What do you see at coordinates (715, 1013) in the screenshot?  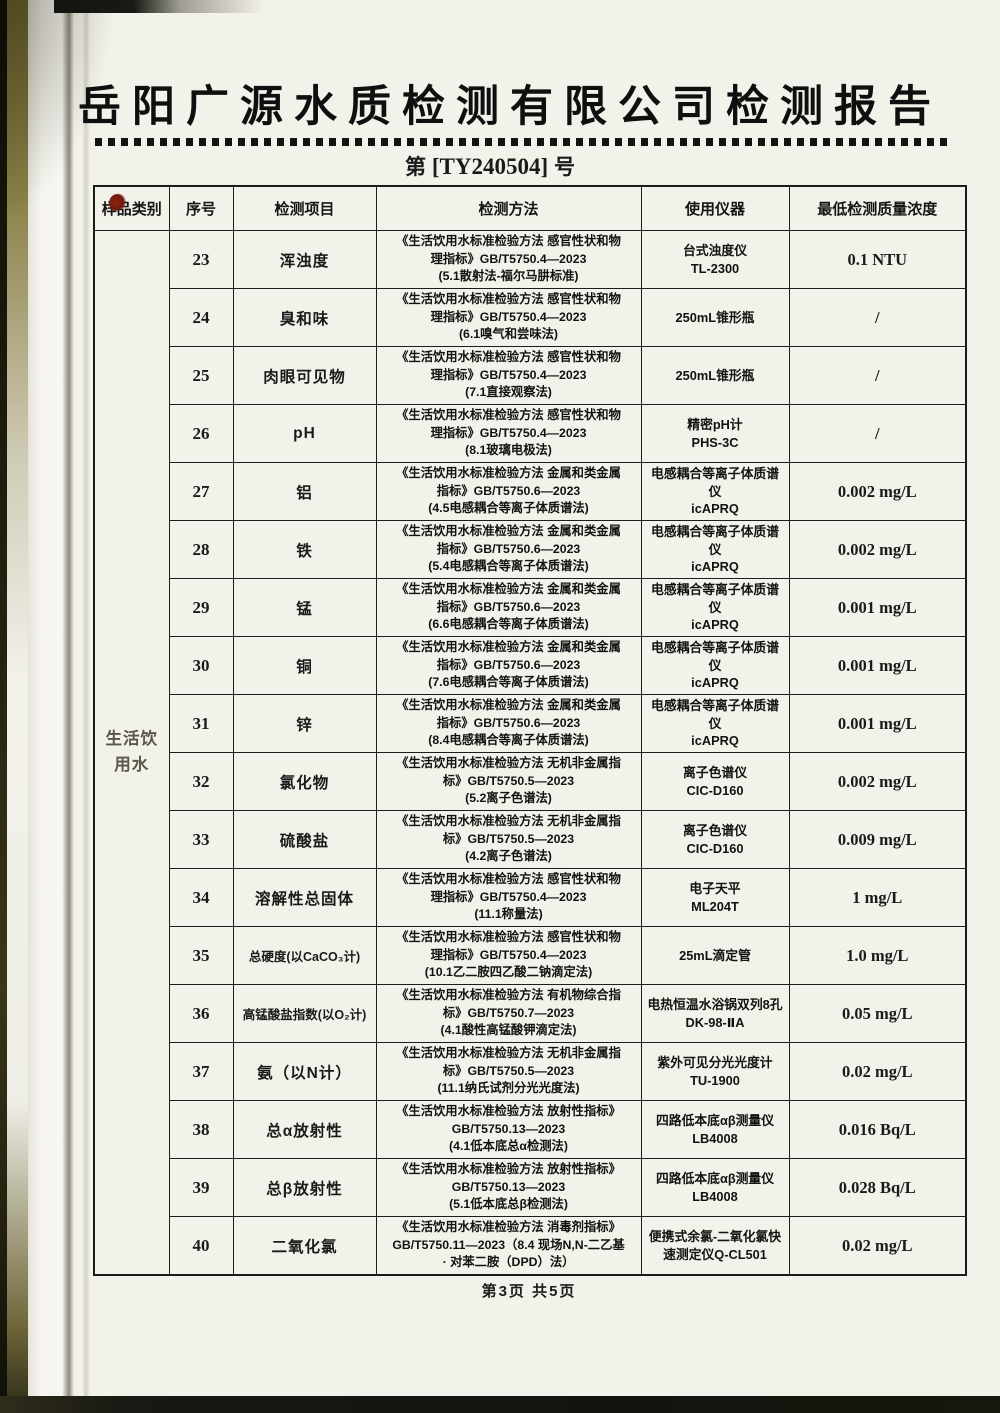 I see `instrument: 电热恒温水浴锅双列8孔 DK-98-ⅡA` at bounding box center [715, 1013].